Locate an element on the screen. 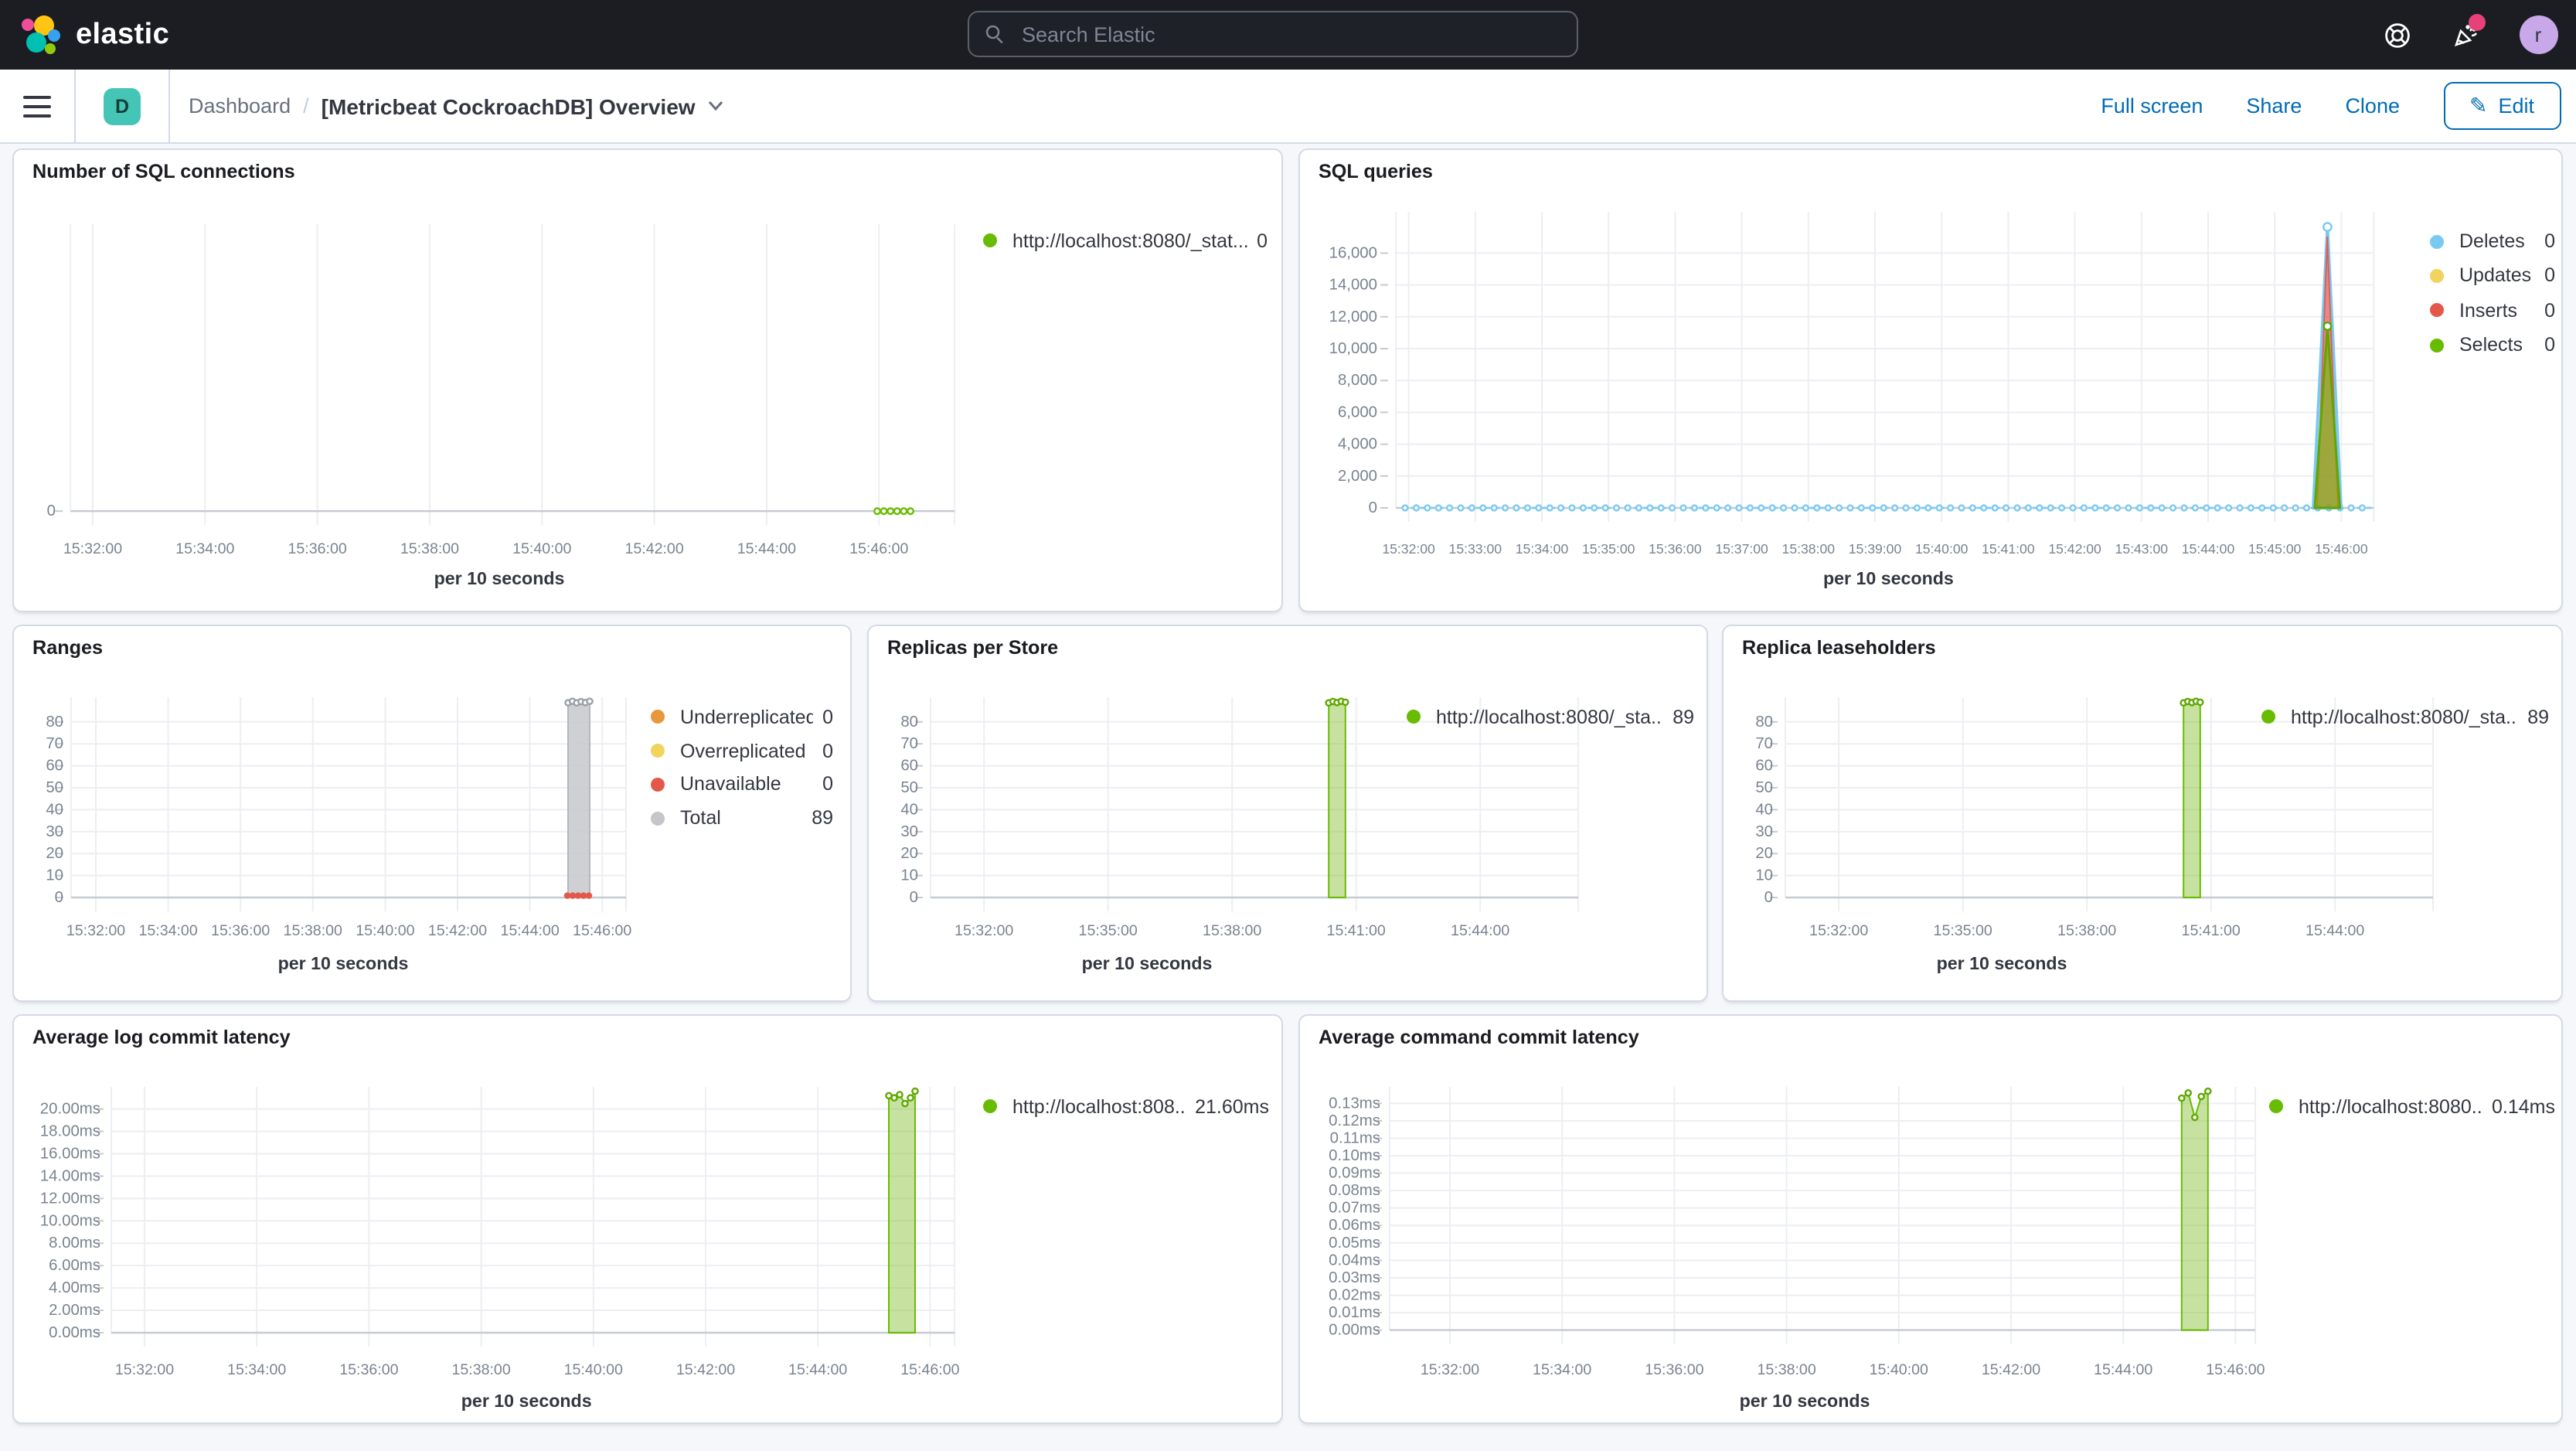 This screenshot has height=1451, width=2576. legend-item: http://localhost:8080/_stat... 0 is located at coordinates (1125, 241).